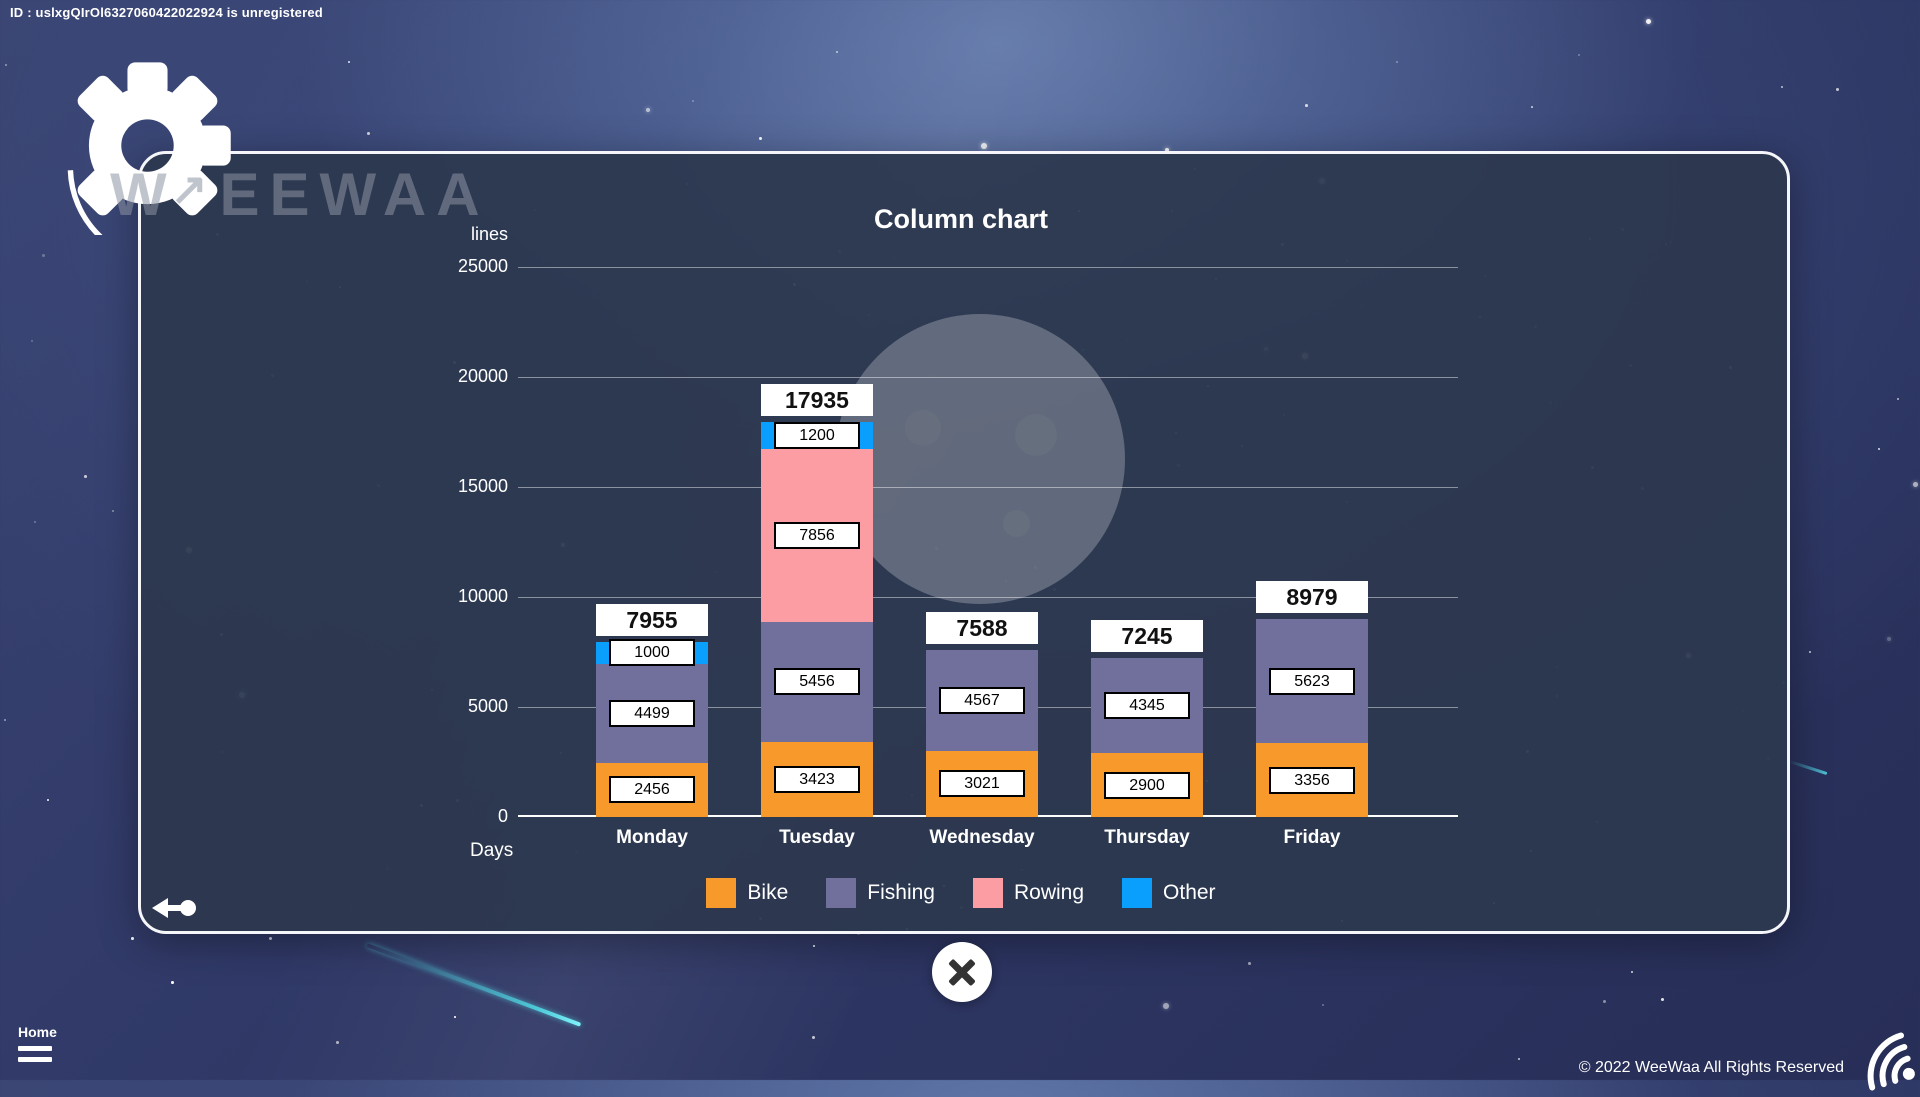 The image size is (1920, 1097). What do you see at coordinates (492, 850) in the screenshot?
I see `x-axis-label: Days` at bounding box center [492, 850].